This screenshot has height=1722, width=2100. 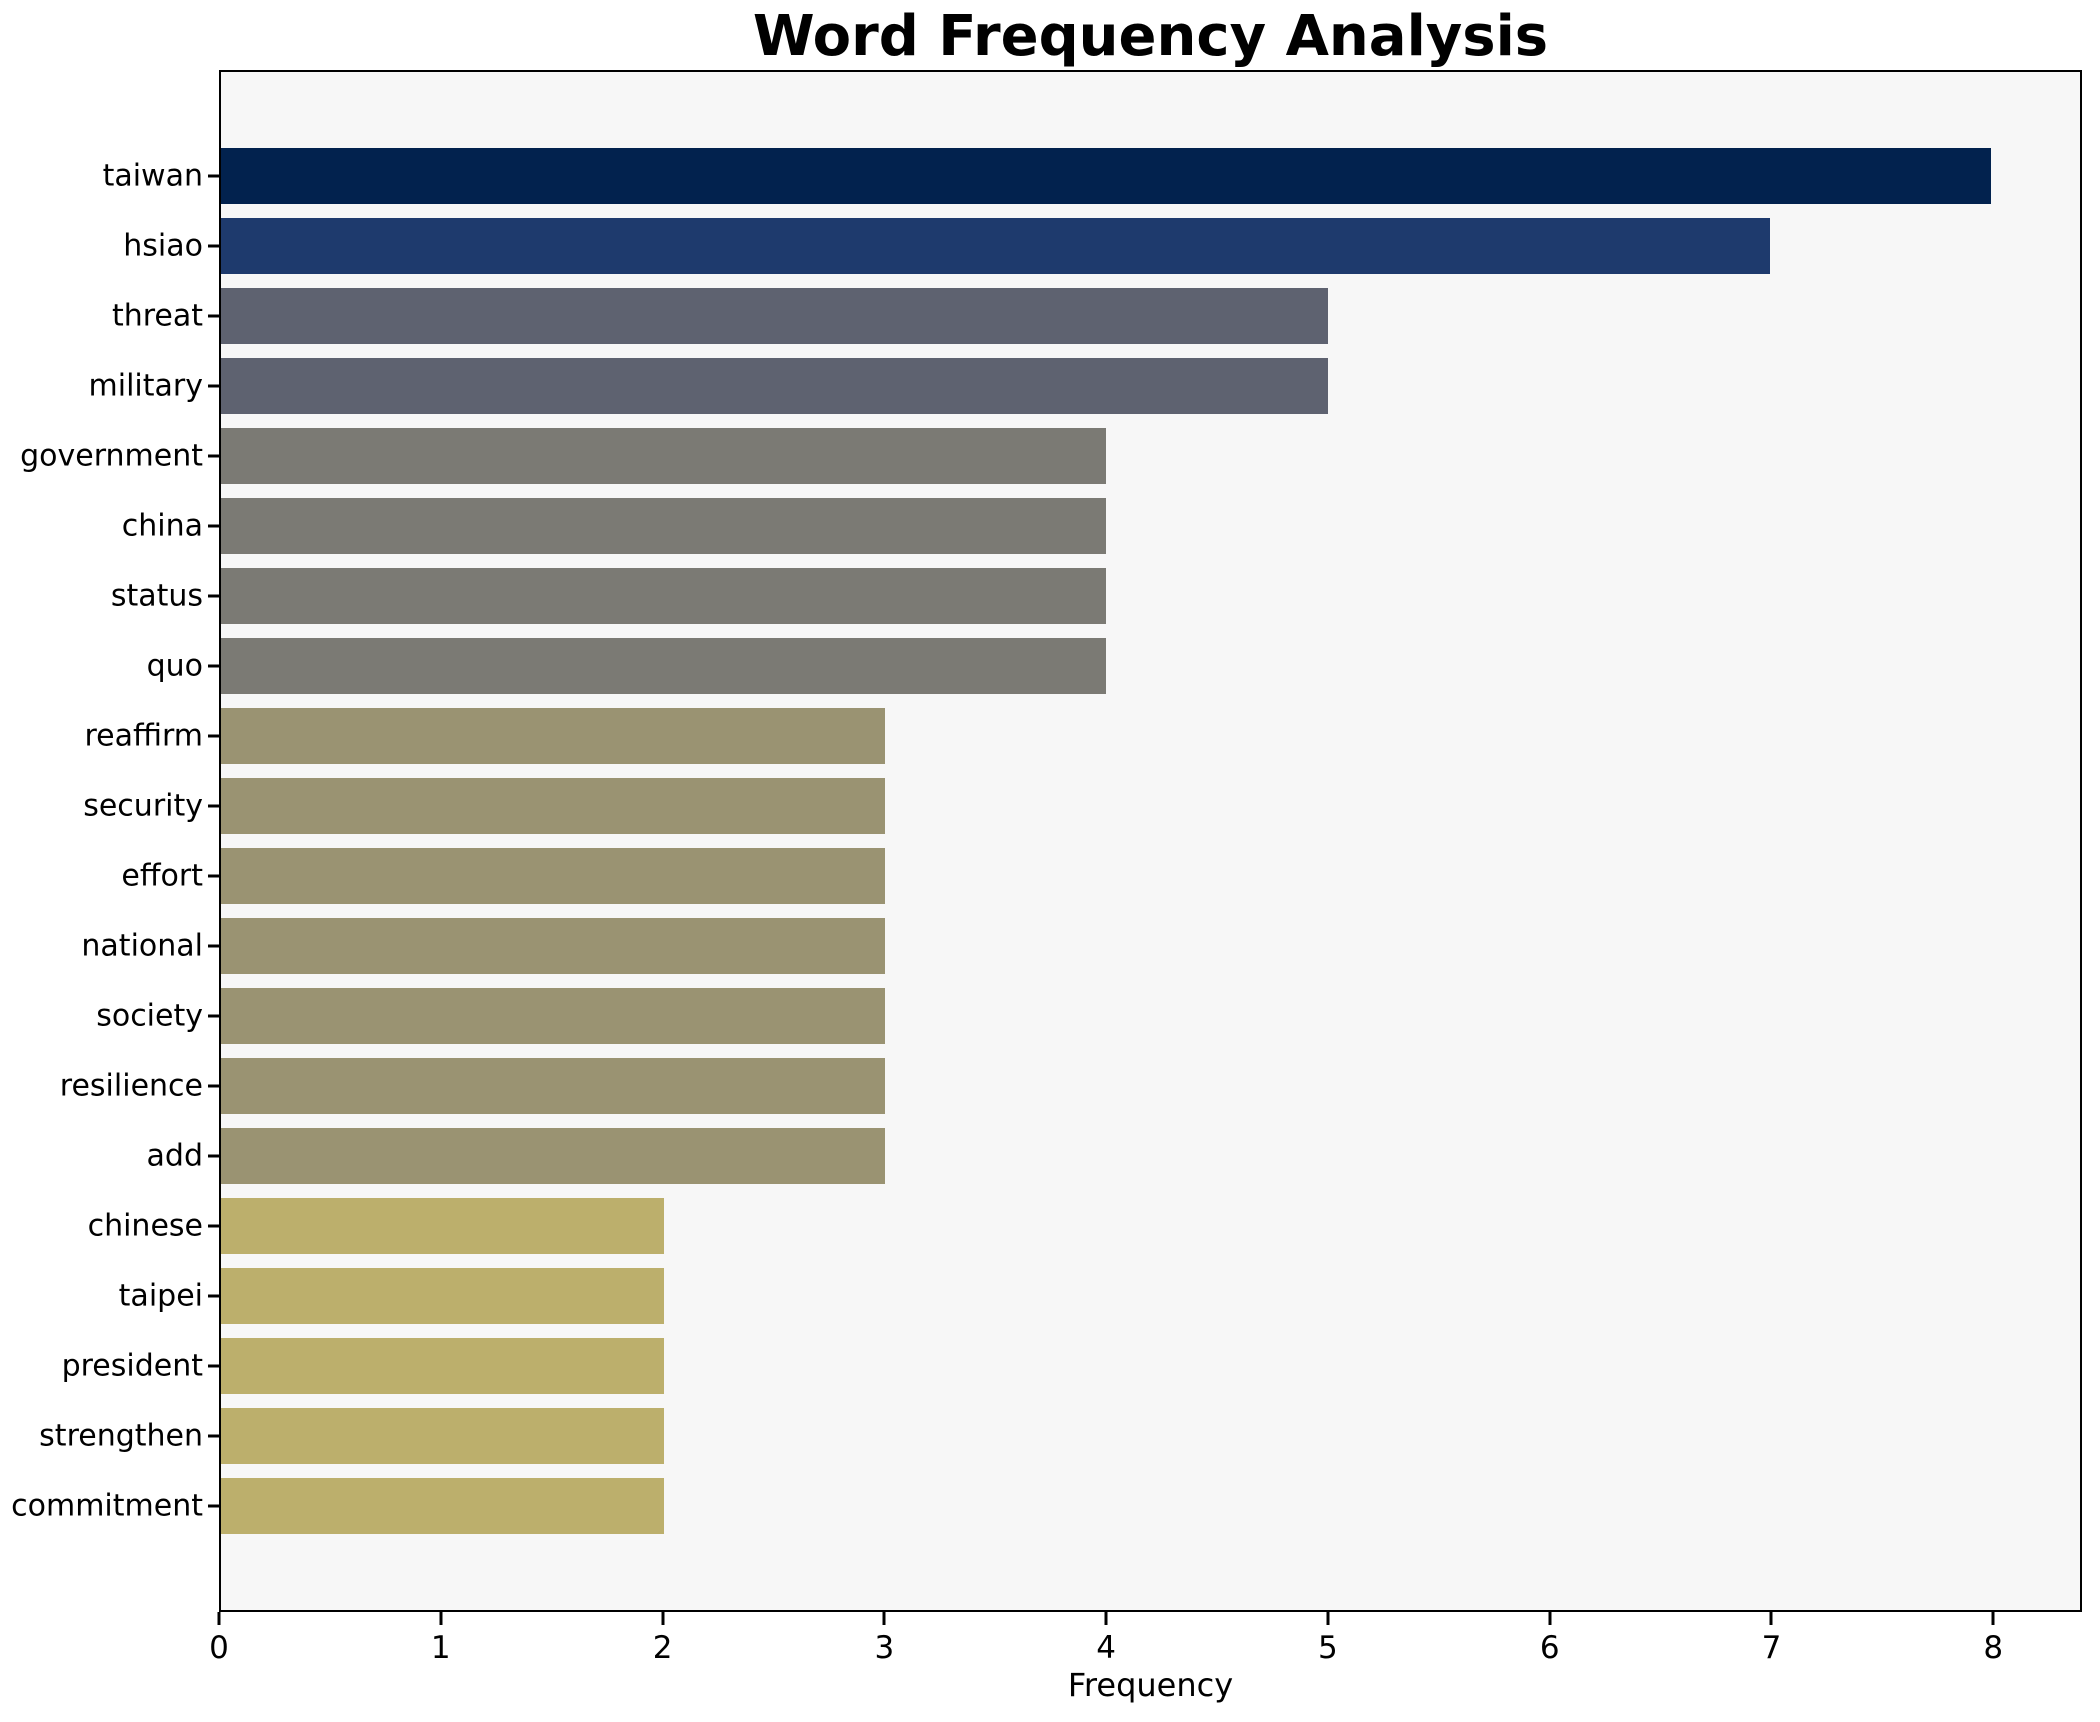 What do you see at coordinates (1106, 1648) in the screenshot?
I see `x-tick-label: 4` at bounding box center [1106, 1648].